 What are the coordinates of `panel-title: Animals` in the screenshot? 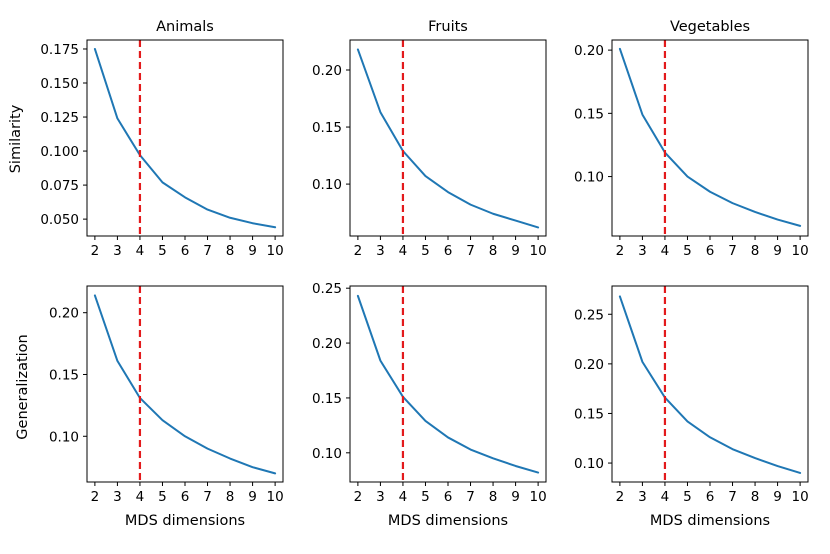 It's located at (185, 27).